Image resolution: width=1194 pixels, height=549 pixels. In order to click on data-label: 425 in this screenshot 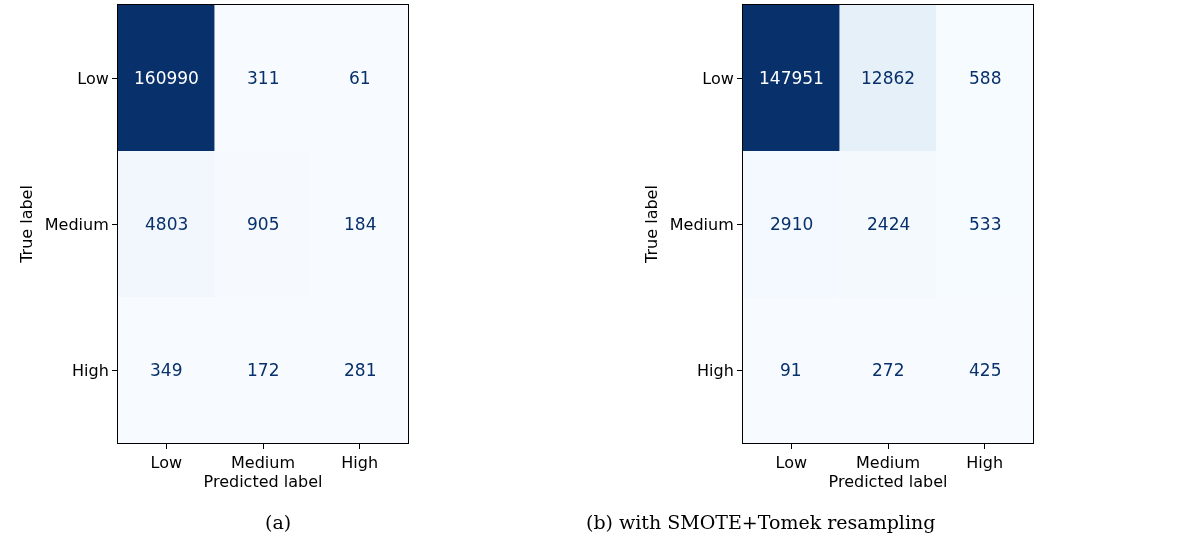, I will do `click(985, 370)`.